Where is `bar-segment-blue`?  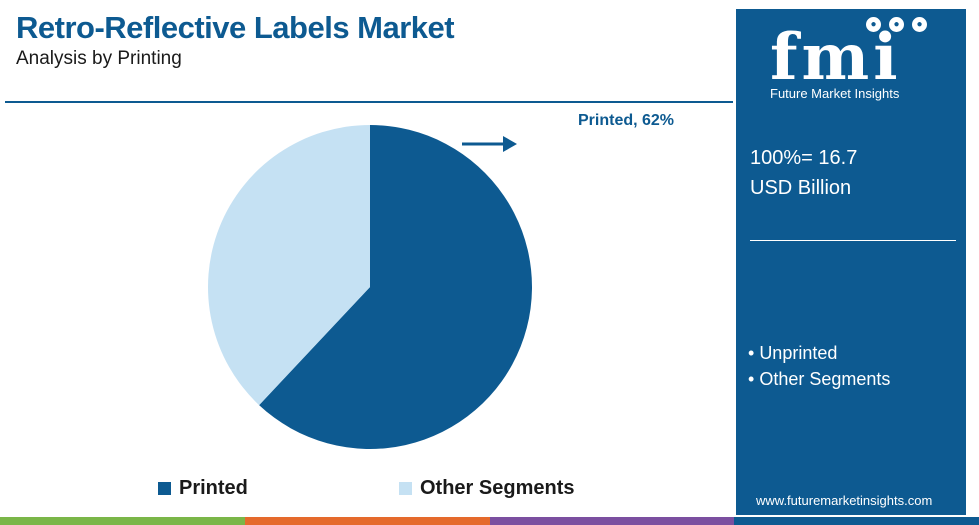
bar-segment-blue is located at coordinates (856, 521).